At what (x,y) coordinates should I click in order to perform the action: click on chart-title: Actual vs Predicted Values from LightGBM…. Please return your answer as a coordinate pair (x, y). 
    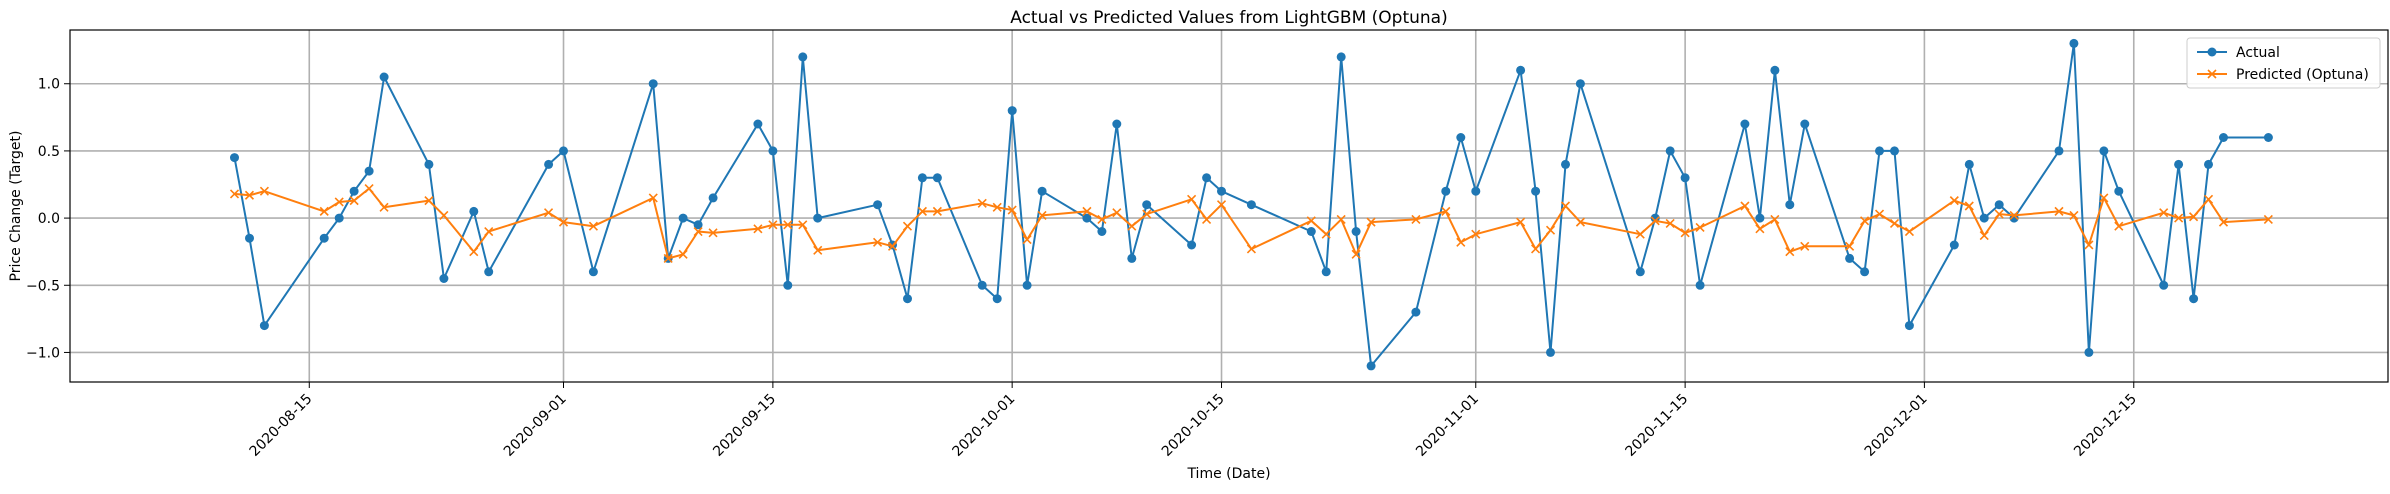
    Looking at the image, I should click on (1229, 18).